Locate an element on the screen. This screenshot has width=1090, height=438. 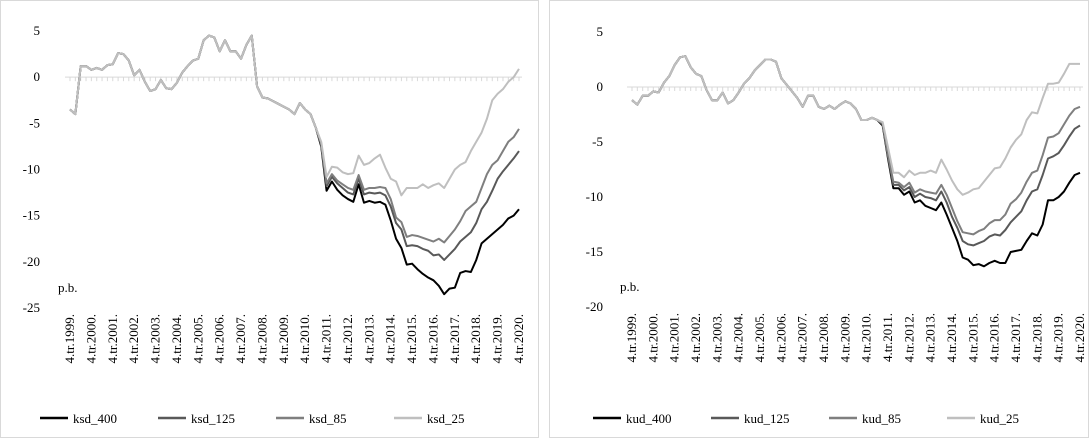
legend-label: kud_125 is located at coordinates (767, 418).